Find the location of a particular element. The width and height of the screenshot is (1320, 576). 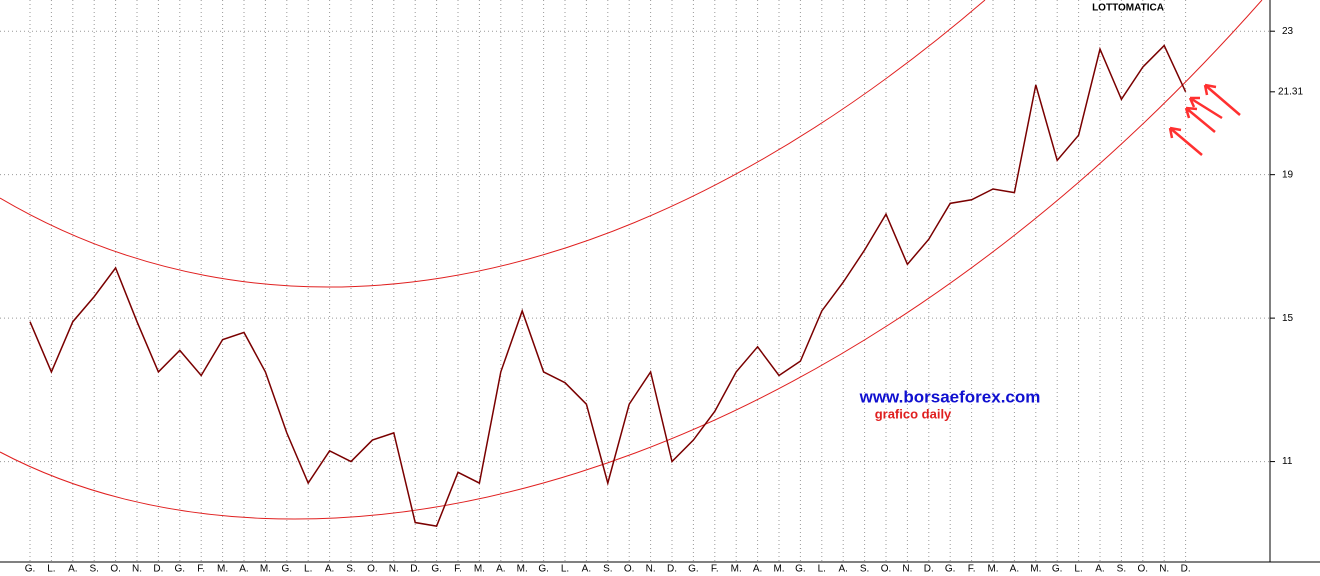

last-price-label: 21.31 is located at coordinates (1290, 91).